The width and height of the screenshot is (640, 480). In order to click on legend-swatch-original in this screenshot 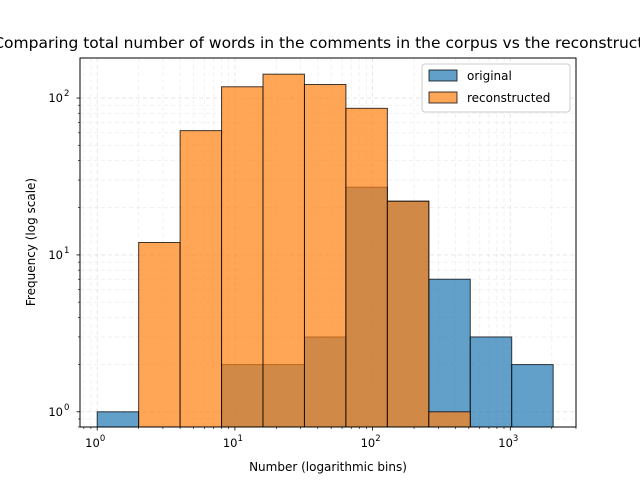, I will do `click(443, 75)`.